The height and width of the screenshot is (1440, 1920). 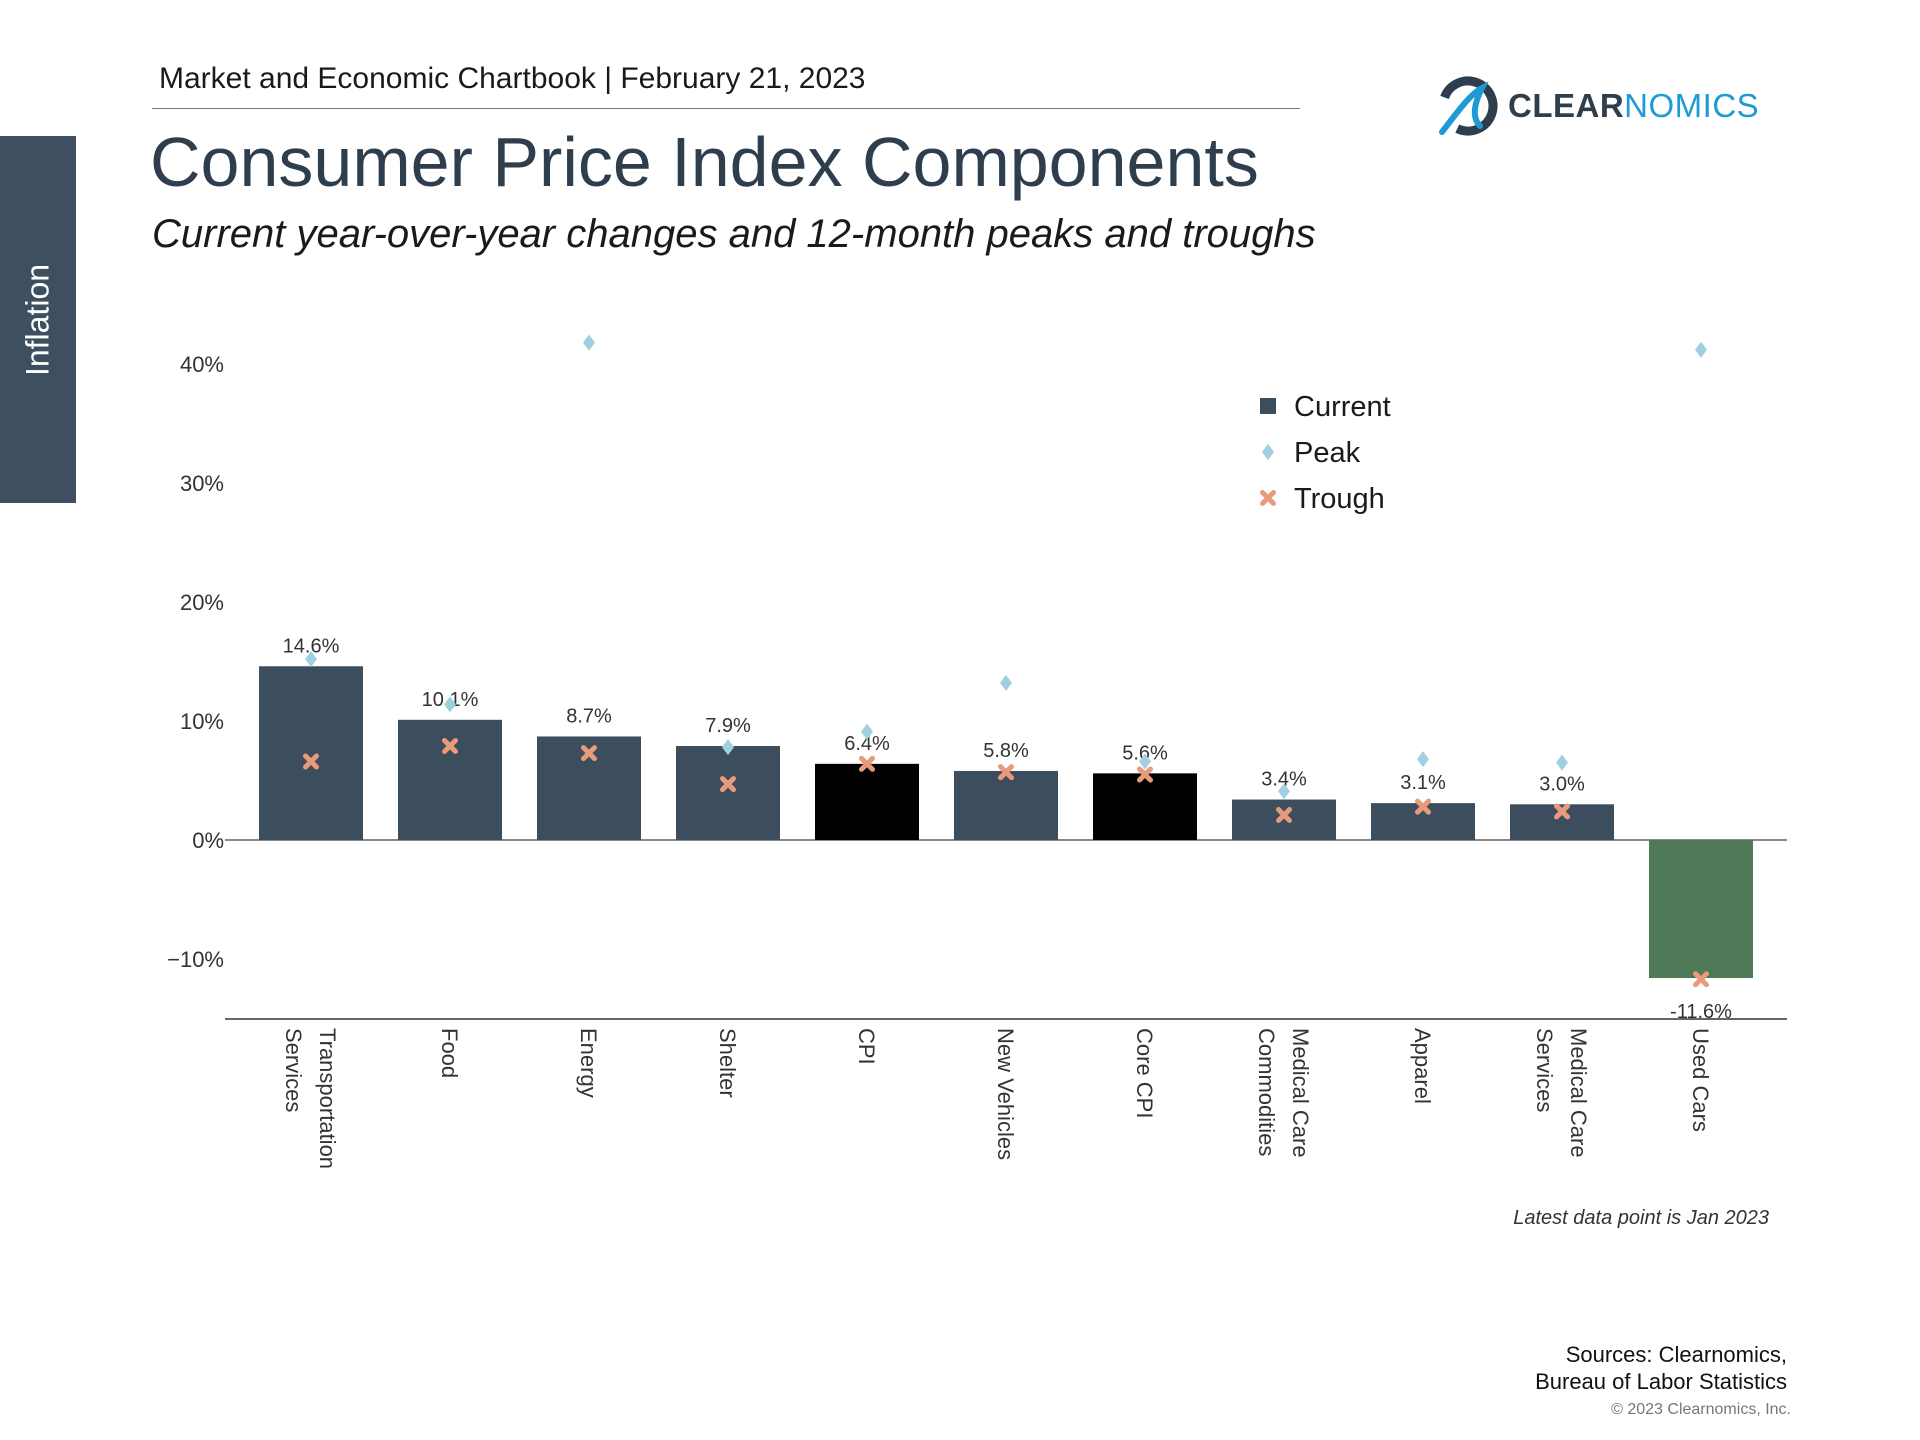 What do you see at coordinates (310, 1098) in the screenshot?
I see `category-label: Transportation Services` at bounding box center [310, 1098].